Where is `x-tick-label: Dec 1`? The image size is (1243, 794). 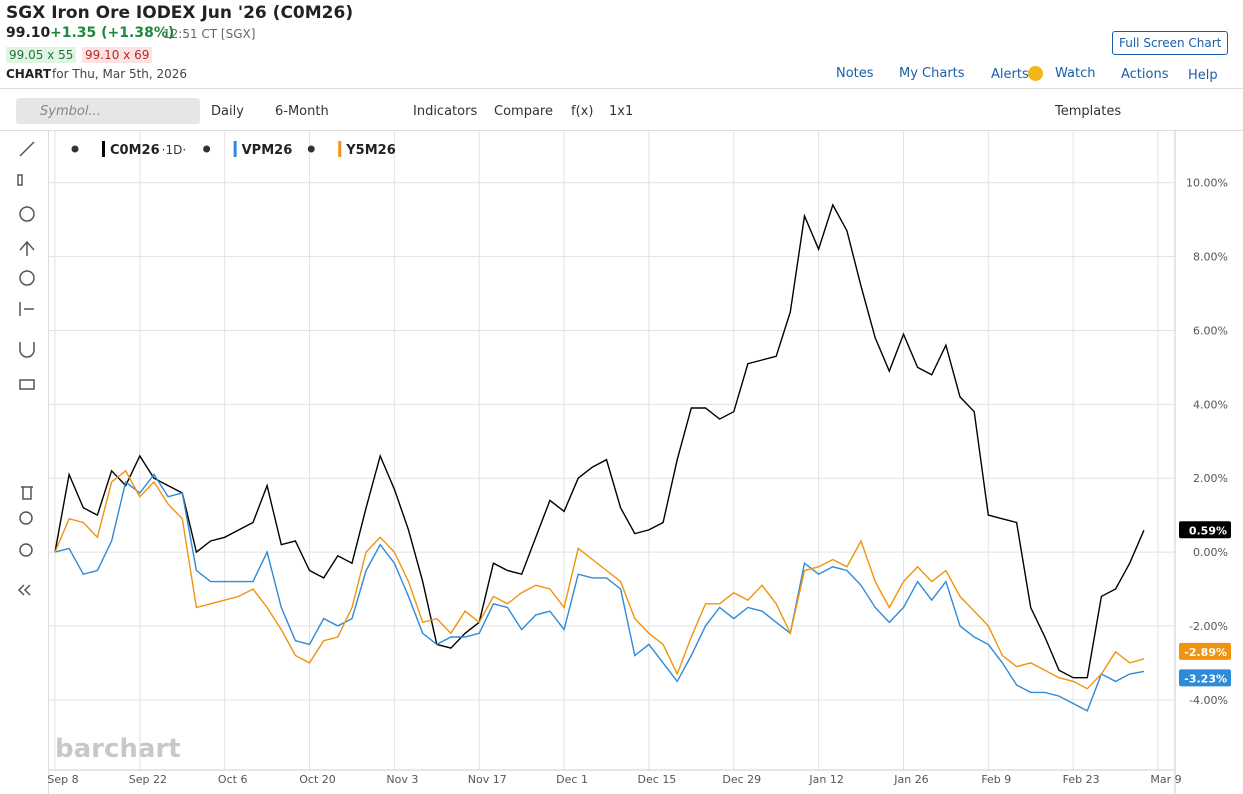
x-tick-label: Dec 1 is located at coordinates (572, 779).